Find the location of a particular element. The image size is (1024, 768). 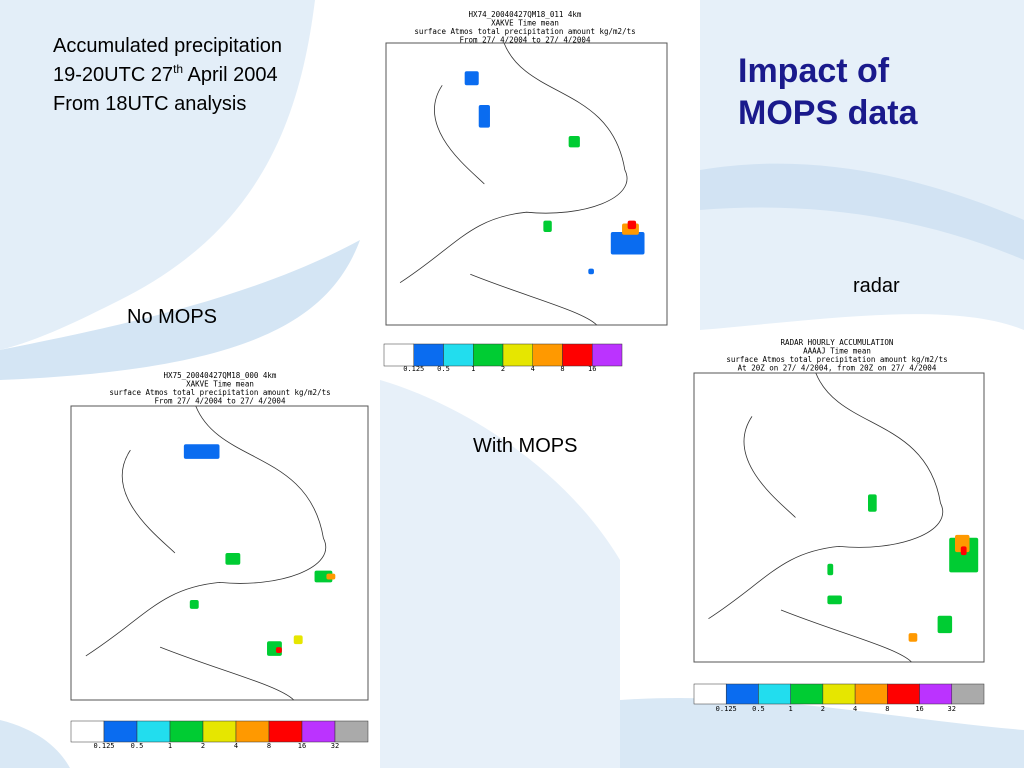

description-line: 19-20UTC 27th April 2004 is located at coordinates (165, 75).